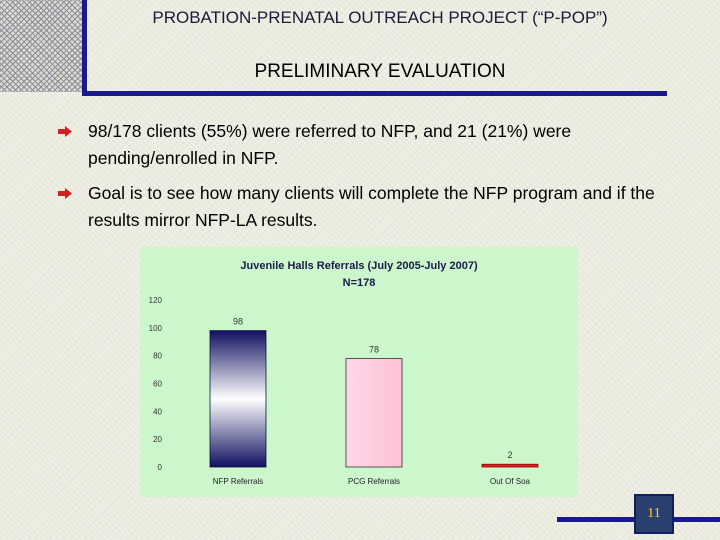 The width and height of the screenshot is (720, 540). Describe the element at coordinates (238, 481) in the screenshot. I see `x-tick-label: NFP Referrals` at that location.